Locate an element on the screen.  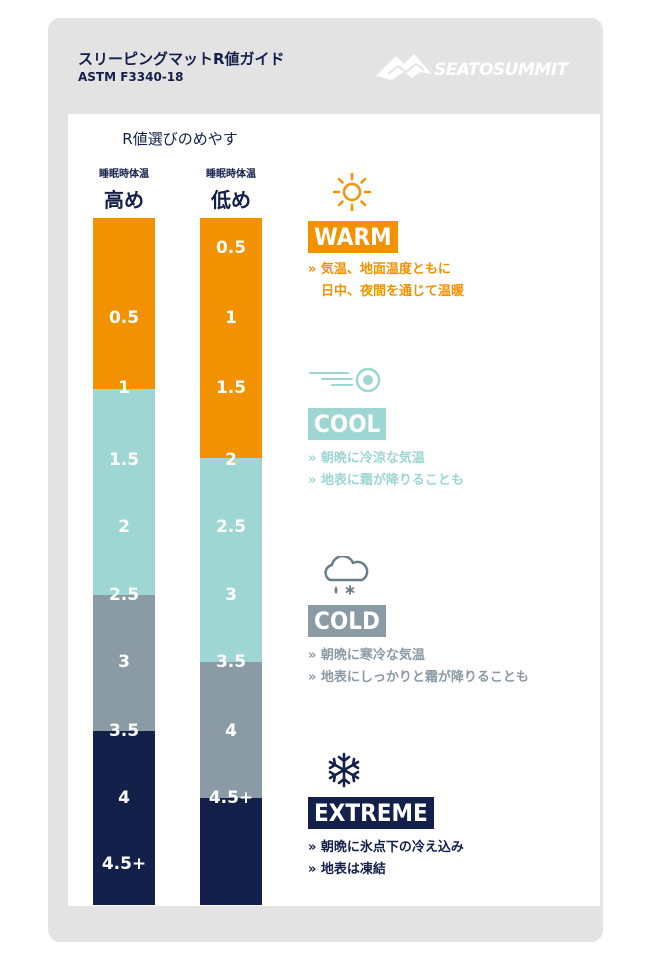
mountain-logo-icon is located at coordinates (404, 67).